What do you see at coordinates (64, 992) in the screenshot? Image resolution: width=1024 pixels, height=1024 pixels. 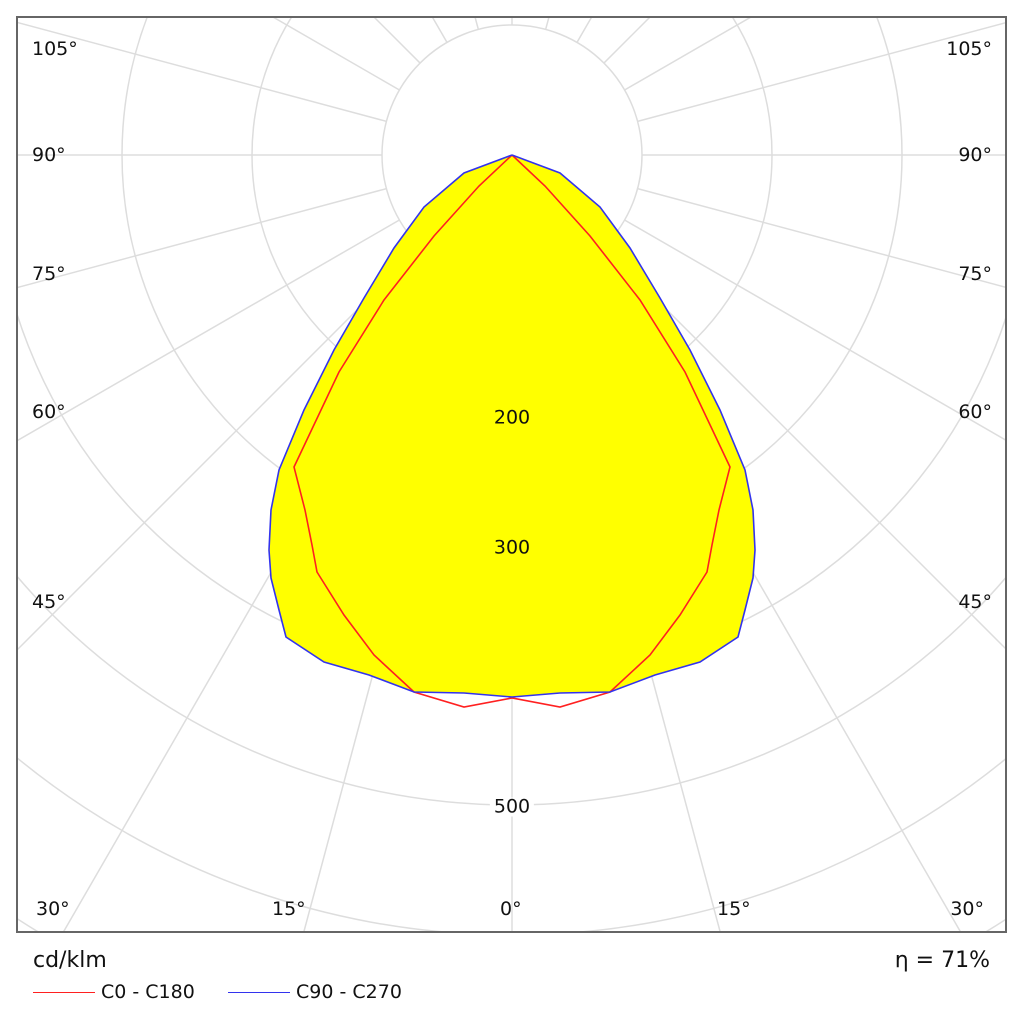 I see `legend-swatch-red` at bounding box center [64, 992].